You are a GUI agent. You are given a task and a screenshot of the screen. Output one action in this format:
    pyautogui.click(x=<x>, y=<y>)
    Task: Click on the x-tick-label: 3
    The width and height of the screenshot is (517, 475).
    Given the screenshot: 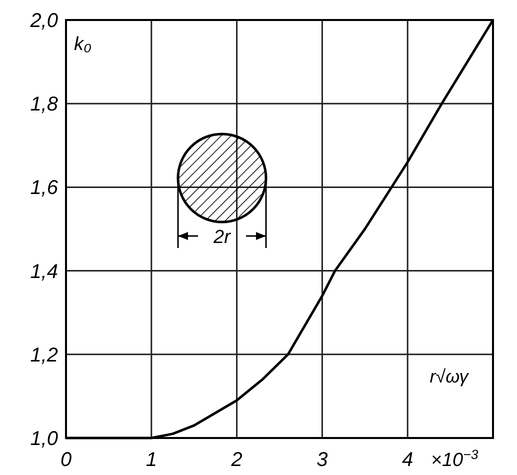 What is the action you would take?
    pyautogui.click(x=322, y=460)
    